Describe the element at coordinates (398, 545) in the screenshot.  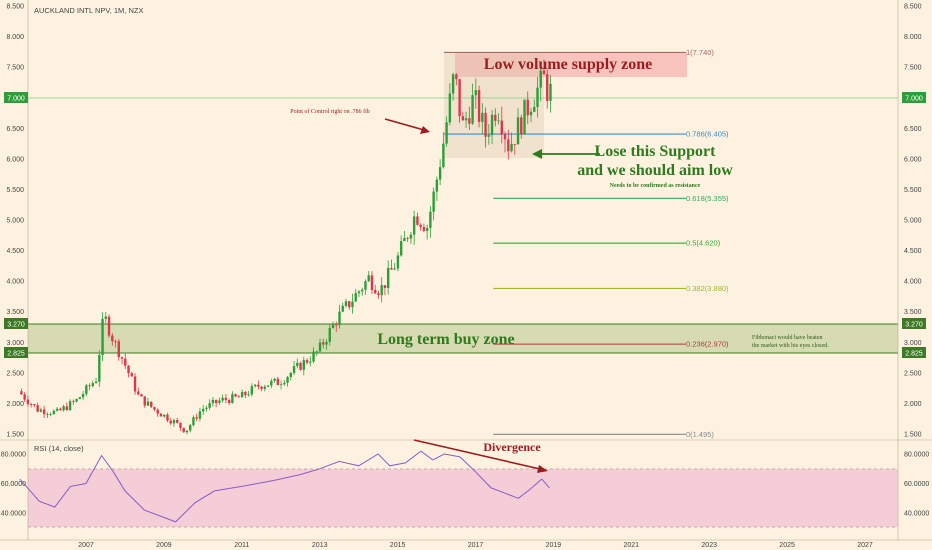
I see `x-tick: 2015` at that location.